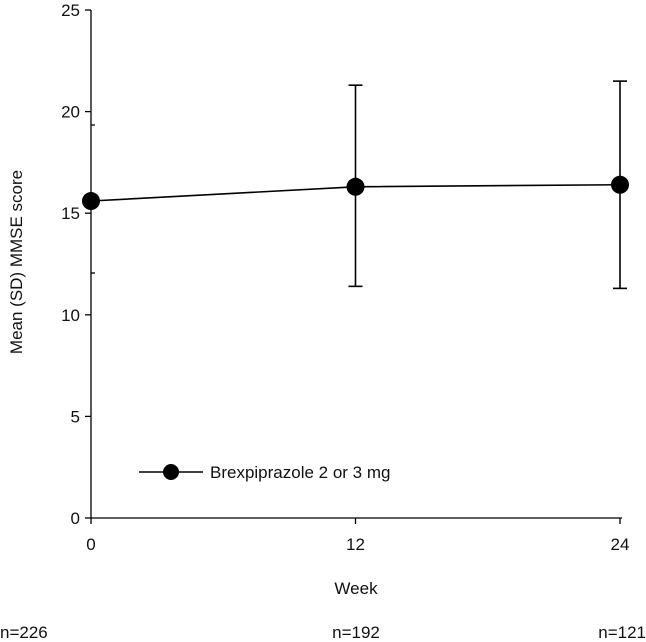 Image resolution: width=646 pixels, height=642 pixels. Describe the element at coordinates (171, 472) in the screenshot. I see `legend-marker-swatch` at that location.